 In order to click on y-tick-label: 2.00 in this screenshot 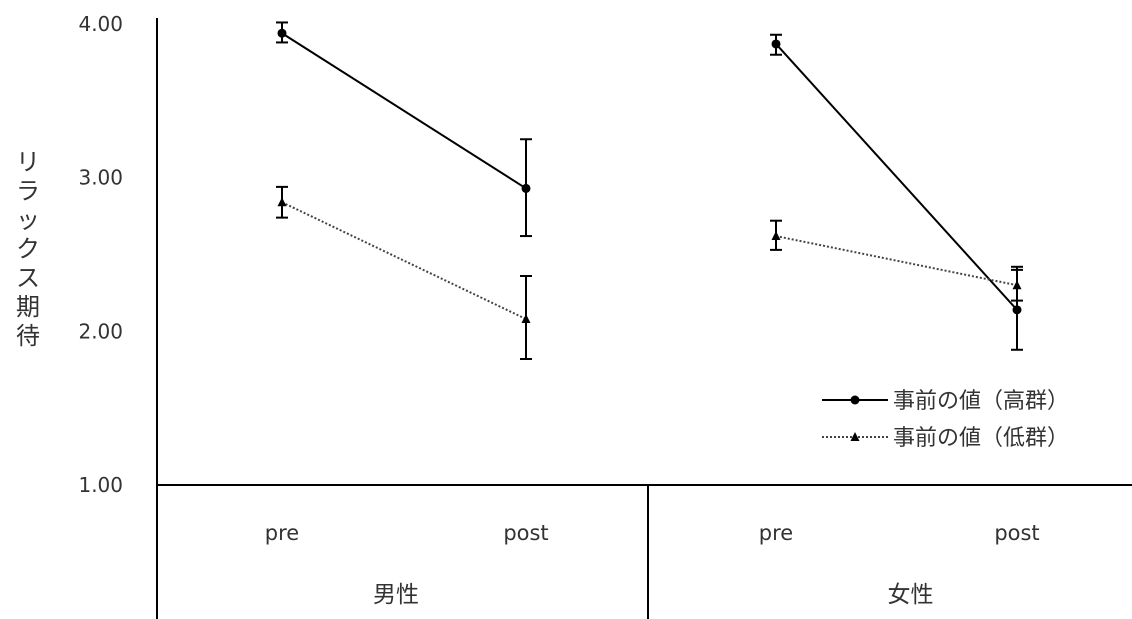, I will do `click(100, 331)`.